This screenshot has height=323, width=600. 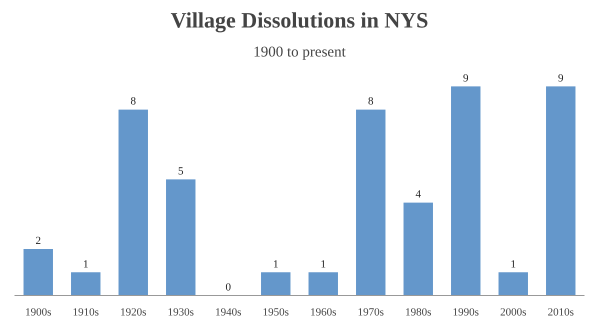 What do you see at coordinates (275, 312) in the screenshot?
I see `x-tick-label: 1950s` at bounding box center [275, 312].